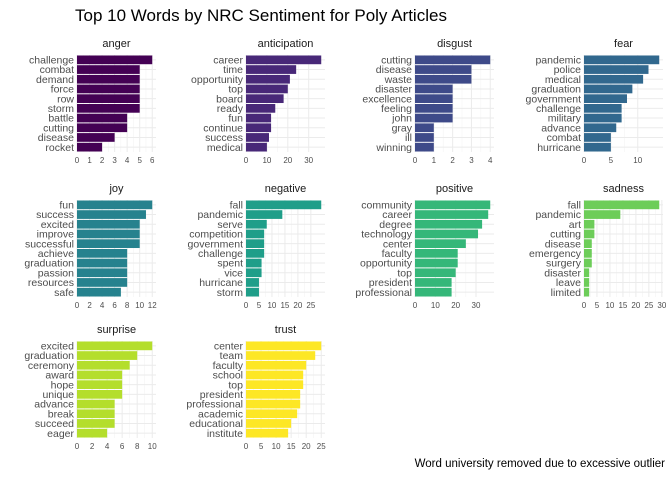 The width and height of the screenshot is (672, 480). What do you see at coordinates (115, 60) in the screenshot?
I see `bar-anger-challenge` at bounding box center [115, 60].